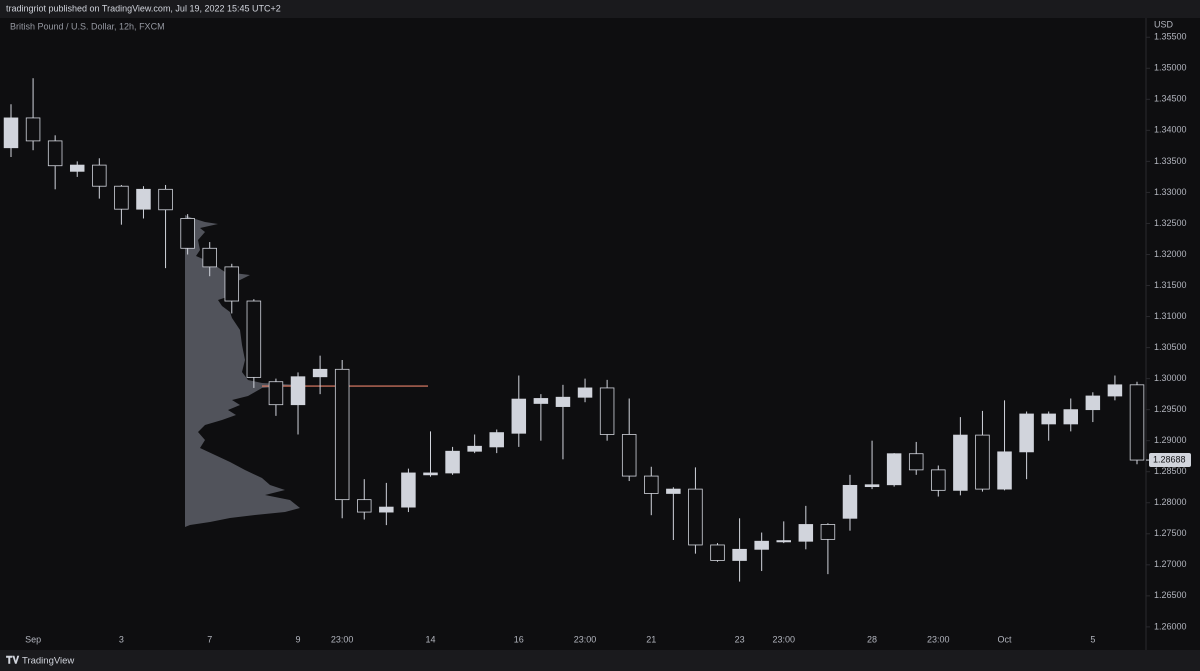  What do you see at coordinates (600, 9) in the screenshot?
I see `header-bar` at bounding box center [600, 9].